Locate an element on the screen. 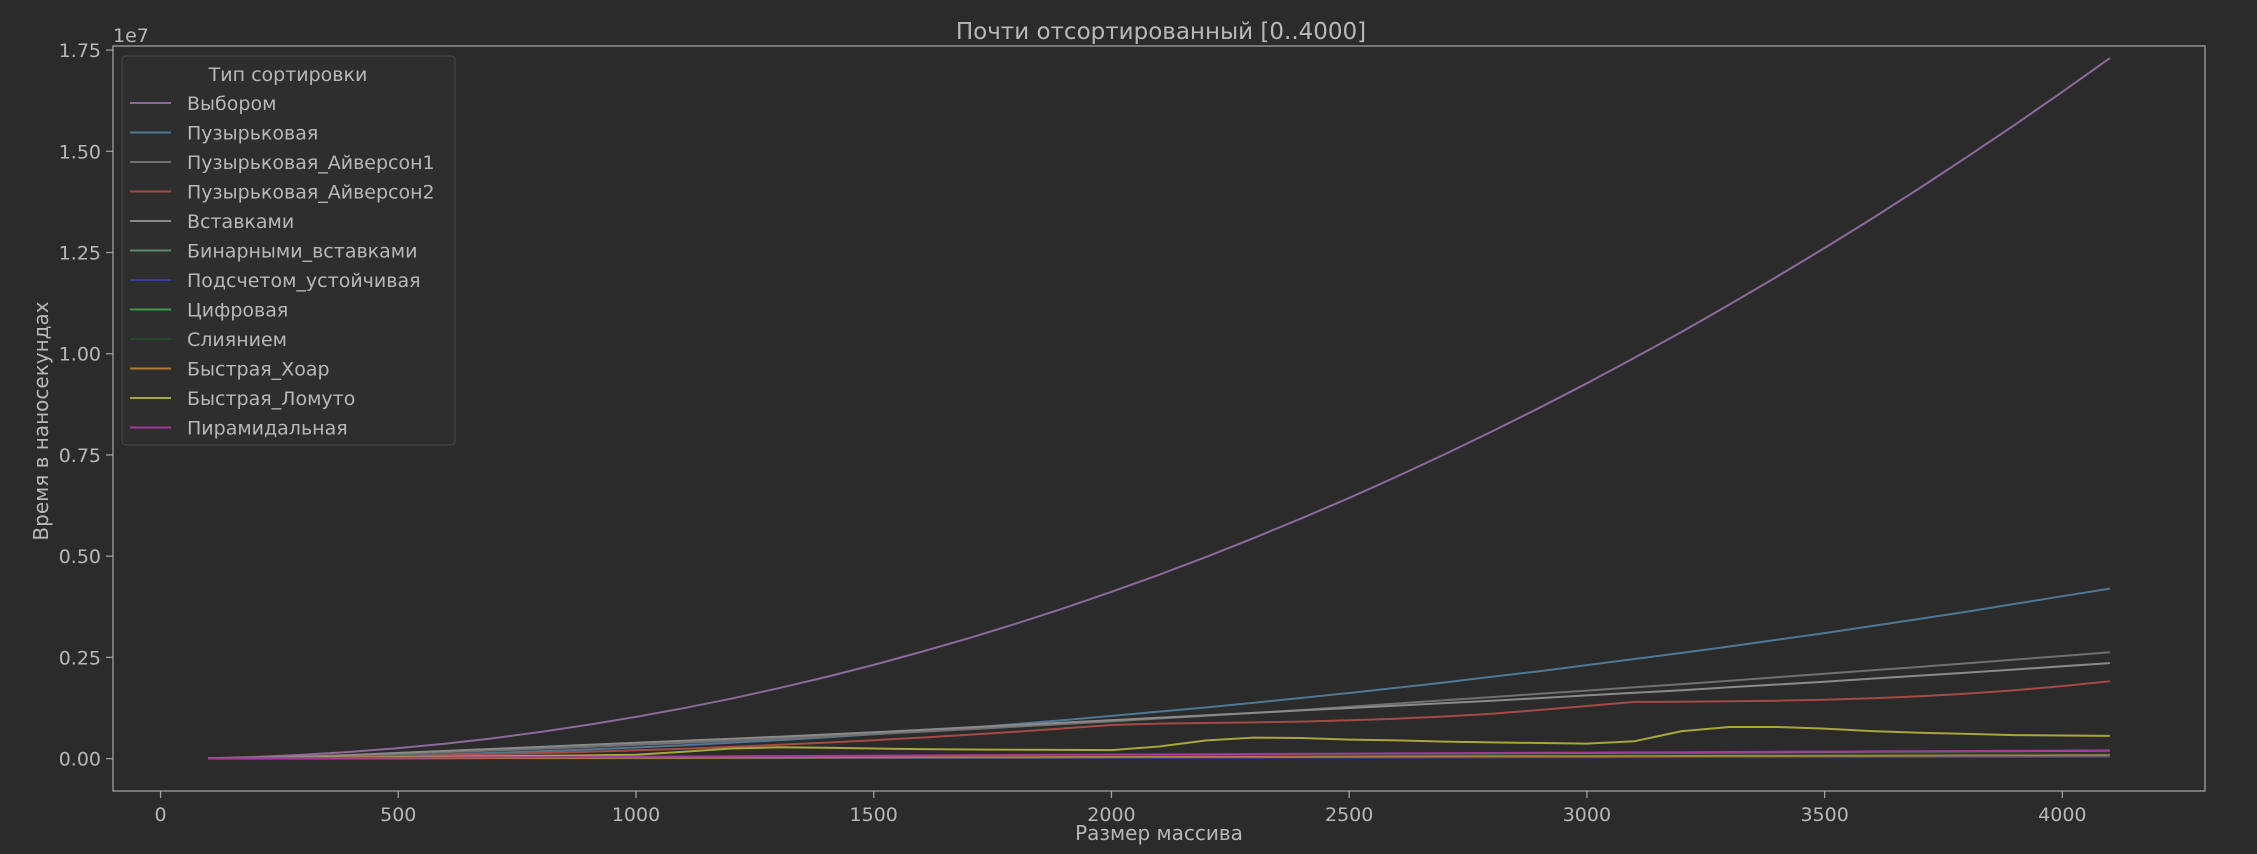 The height and width of the screenshot is (854, 2257). legend-label: Пузырьковая is located at coordinates (252, 134).